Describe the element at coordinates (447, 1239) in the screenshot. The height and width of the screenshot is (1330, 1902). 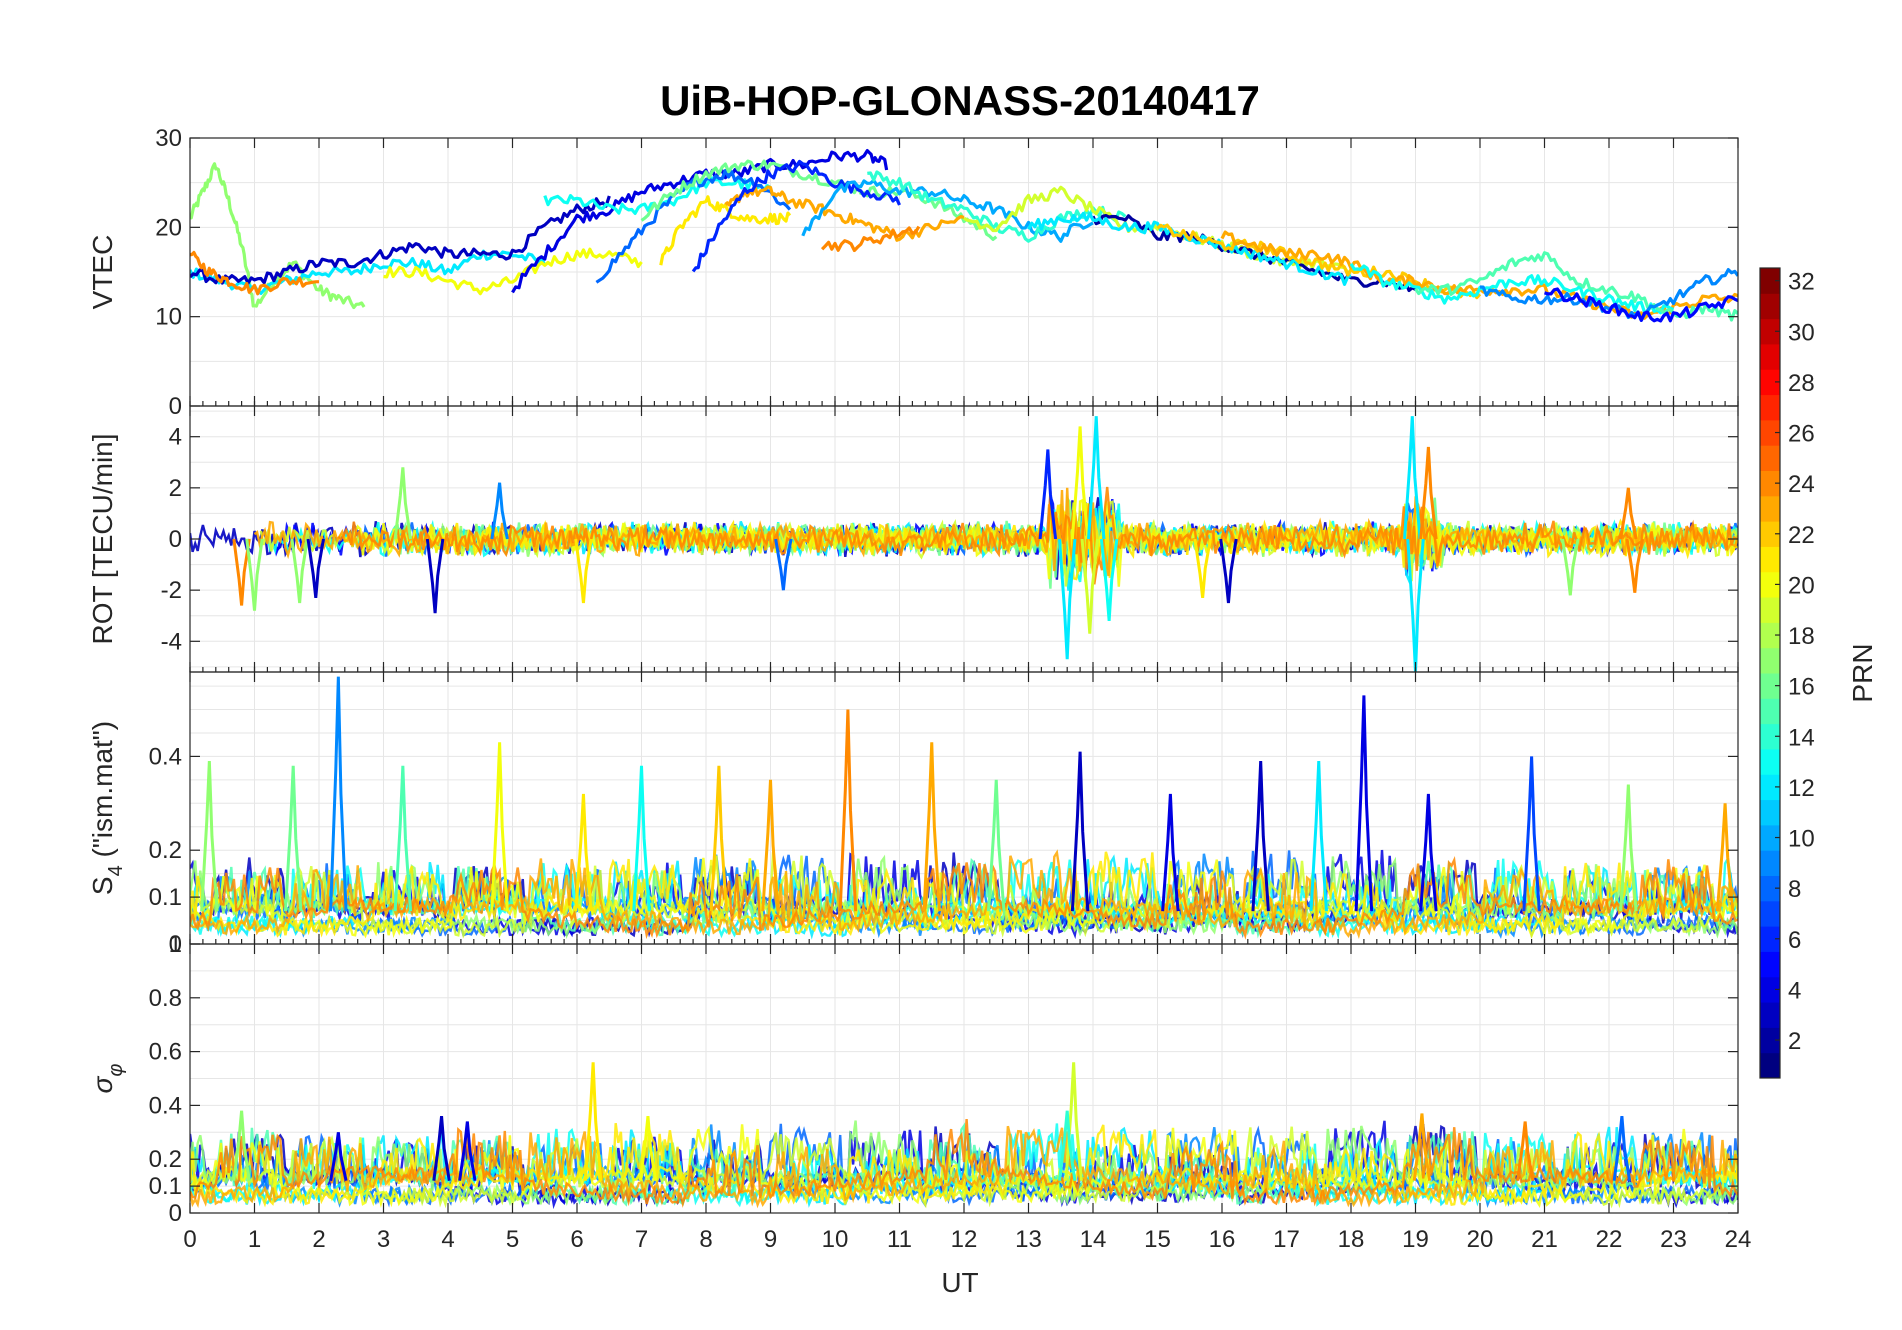
I see `xtick-4: 4` at that location.